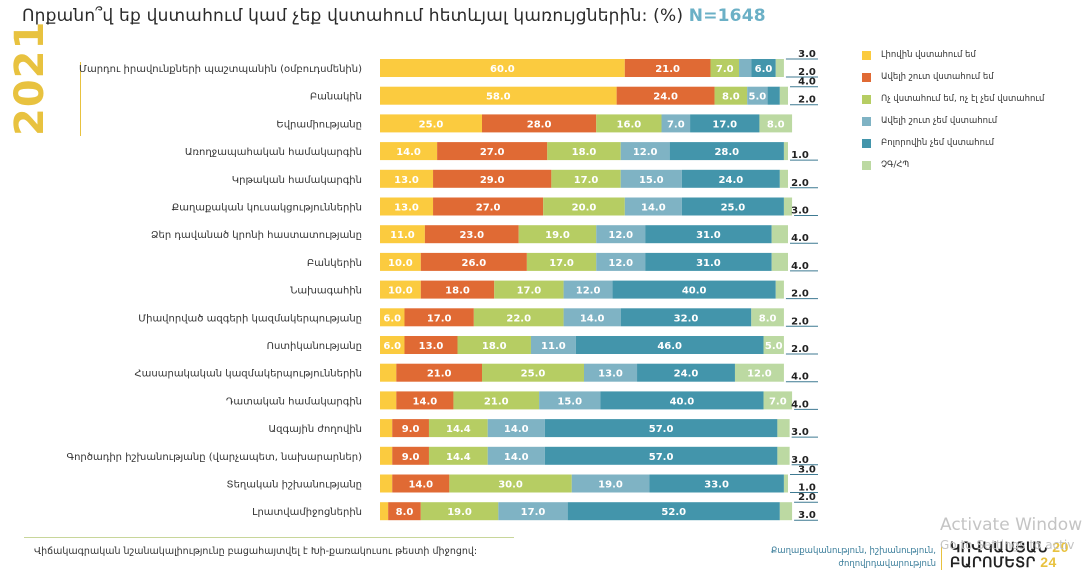 The height and width of the screenshot is (582, 1088). What do you see at coordinates (937, 77) in the screenshot?
I see `legend-label: Ավելի շուտ վստահում եմ` at bounding box center [937, 77].